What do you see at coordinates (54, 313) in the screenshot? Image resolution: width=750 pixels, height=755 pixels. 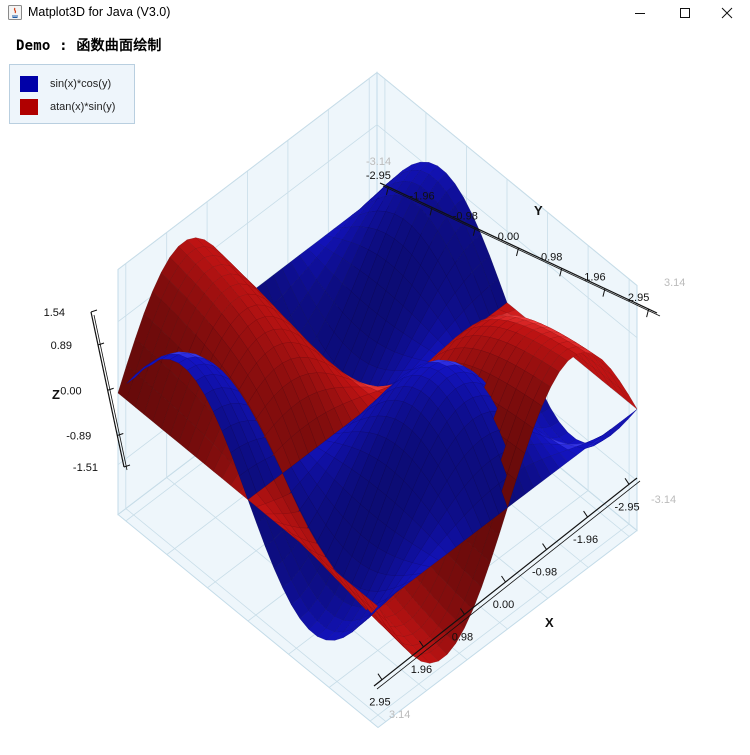 I see `tick-label: 1.54` at bounding box center [54, 313].